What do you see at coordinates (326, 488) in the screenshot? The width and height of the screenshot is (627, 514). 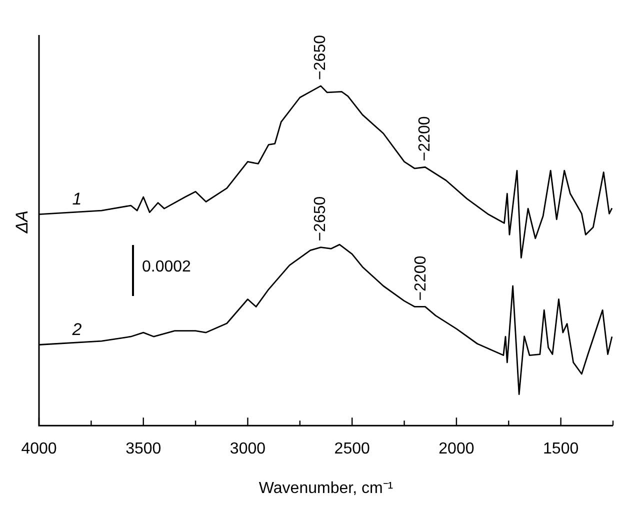 I see `x-axis-title: Wavenumber, cm⁻¹` at bounding box center [326, 488].